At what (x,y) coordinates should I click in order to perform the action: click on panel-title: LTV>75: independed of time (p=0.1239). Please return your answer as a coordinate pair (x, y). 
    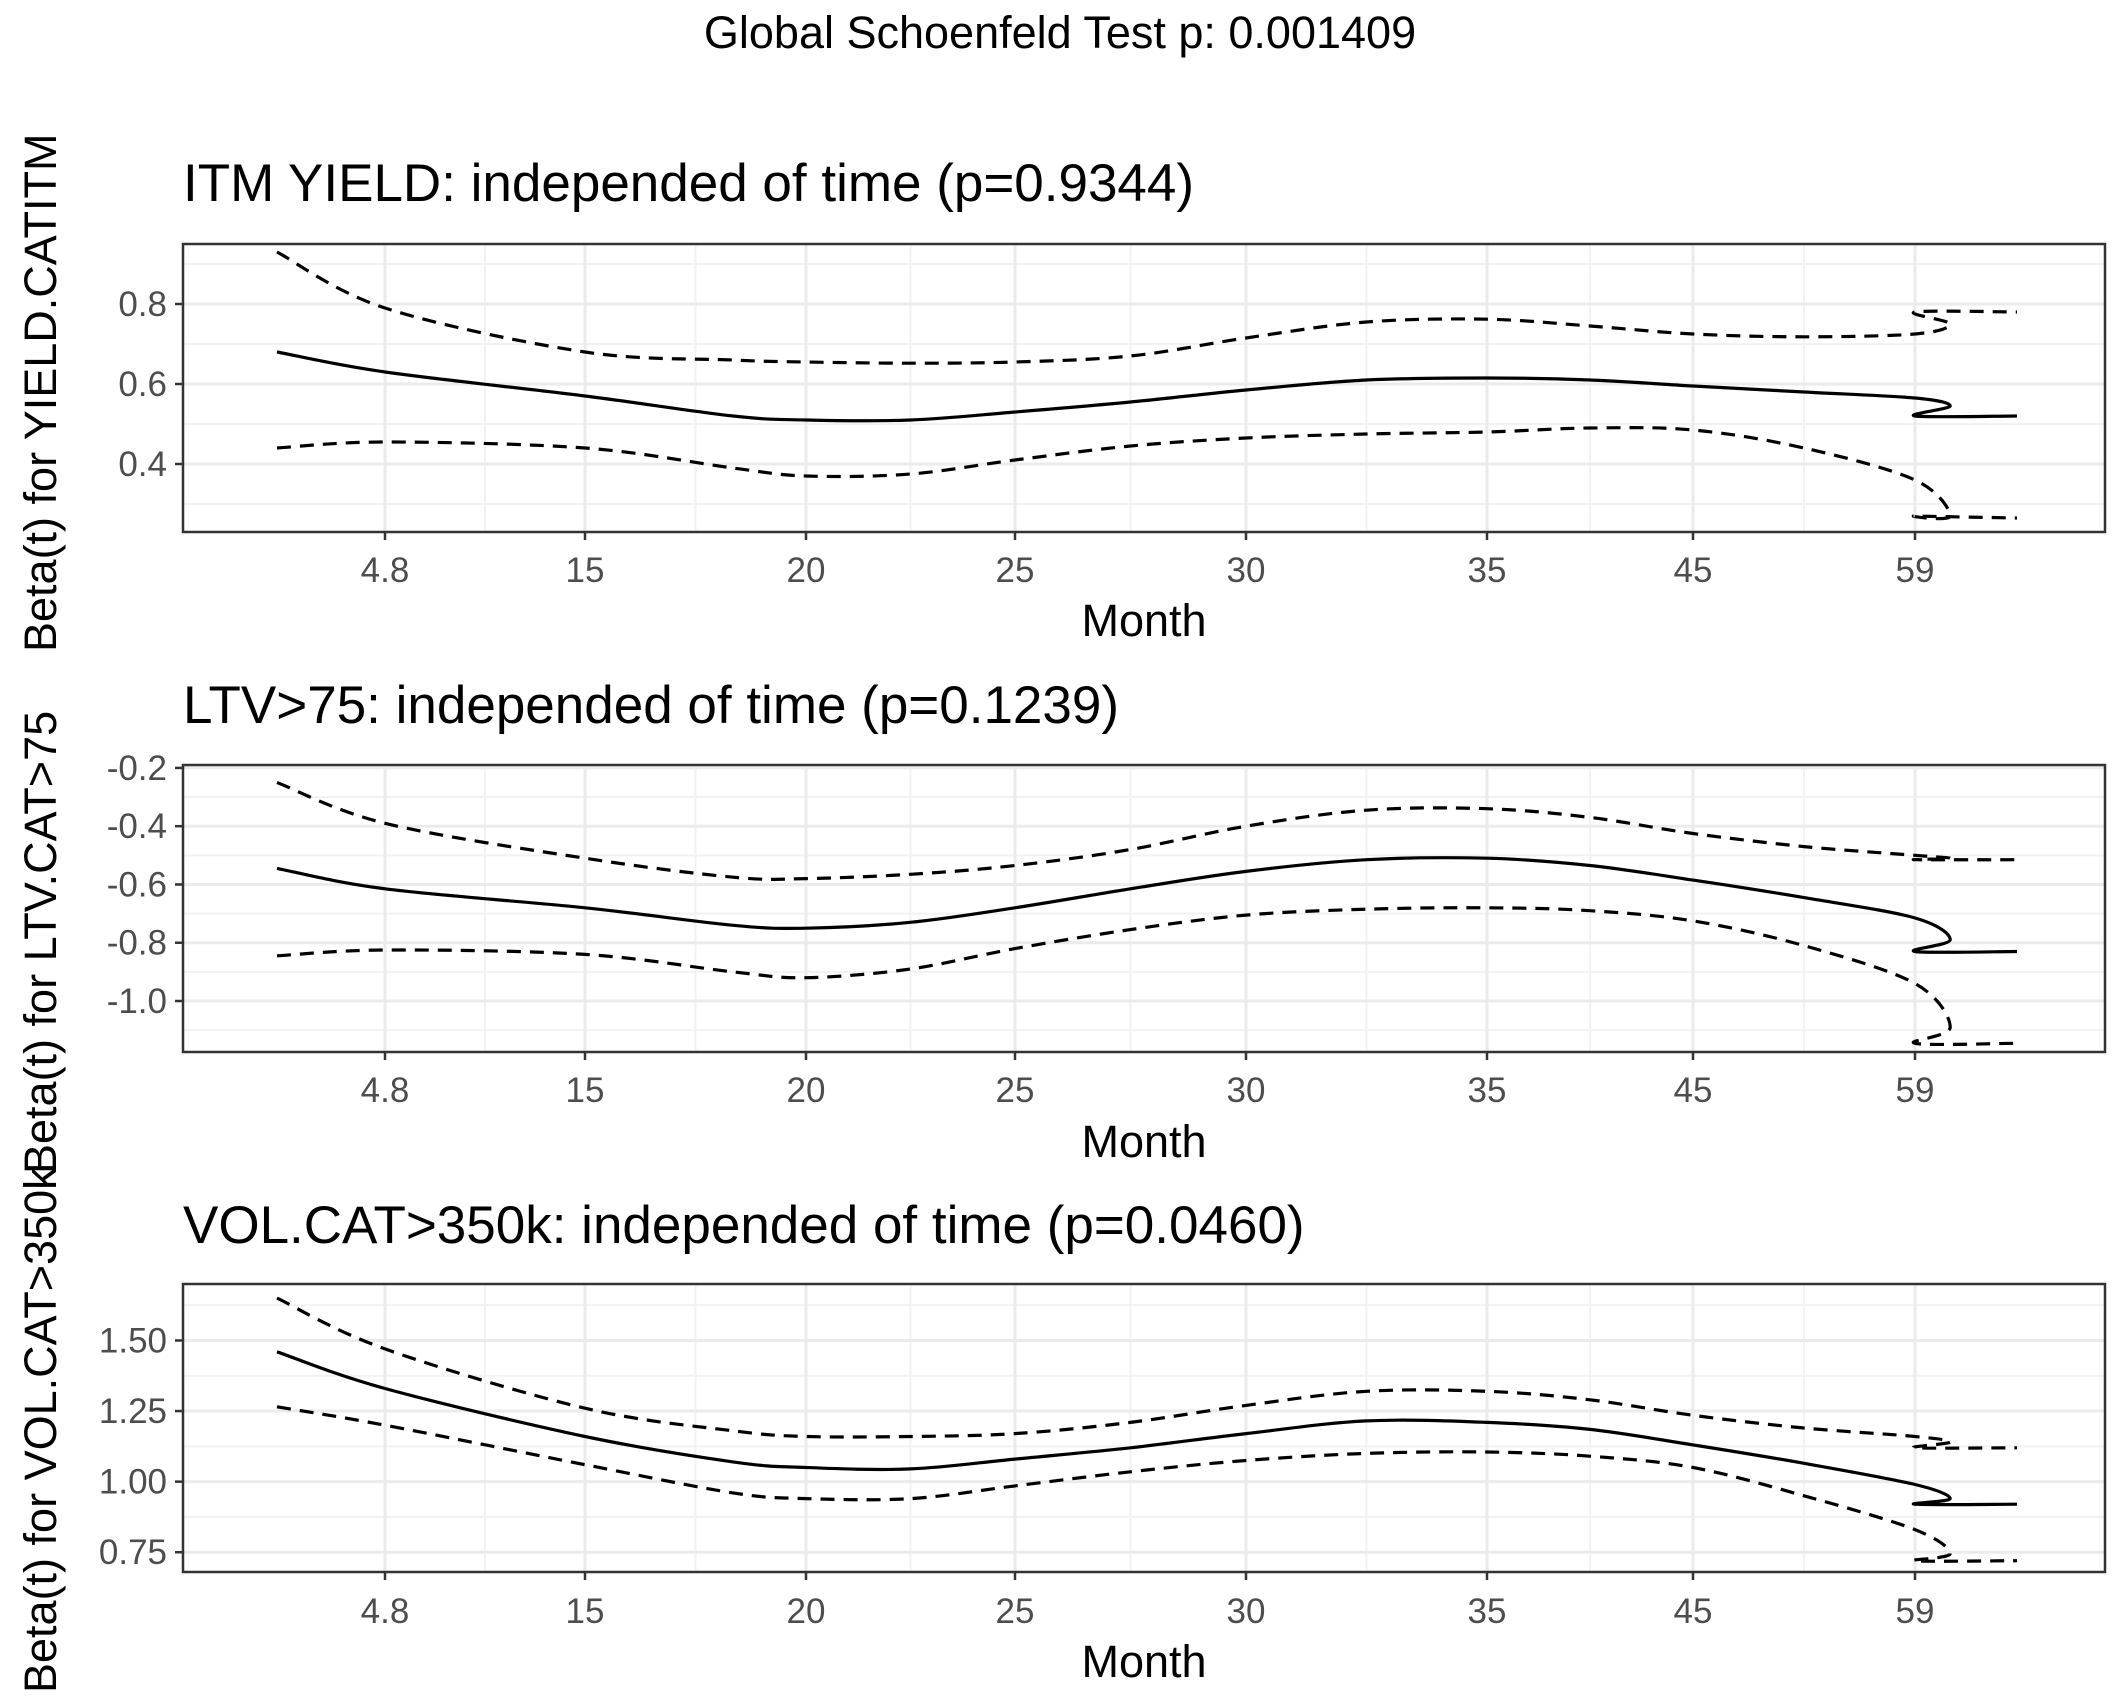
    Looking at the image, I should click on (651, 705).